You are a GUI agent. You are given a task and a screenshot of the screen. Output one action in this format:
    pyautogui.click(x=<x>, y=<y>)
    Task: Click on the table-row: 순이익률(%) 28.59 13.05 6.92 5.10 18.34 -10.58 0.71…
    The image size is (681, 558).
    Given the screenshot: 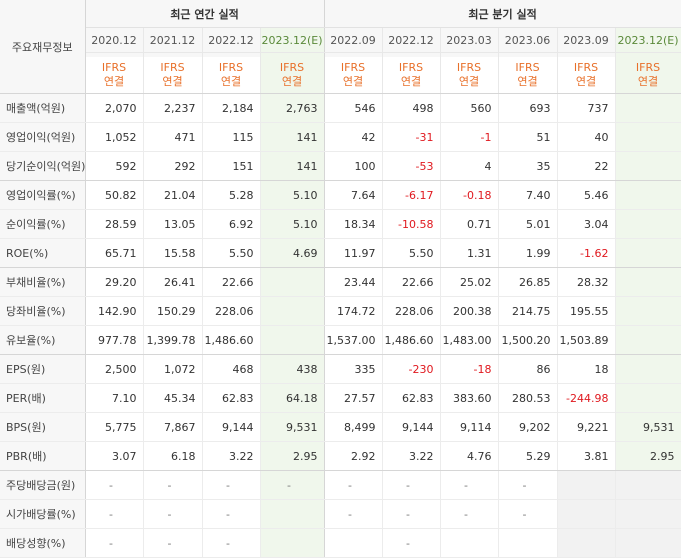 What is the action you would take?
    pyautogui.click(x=340, y=224)
    